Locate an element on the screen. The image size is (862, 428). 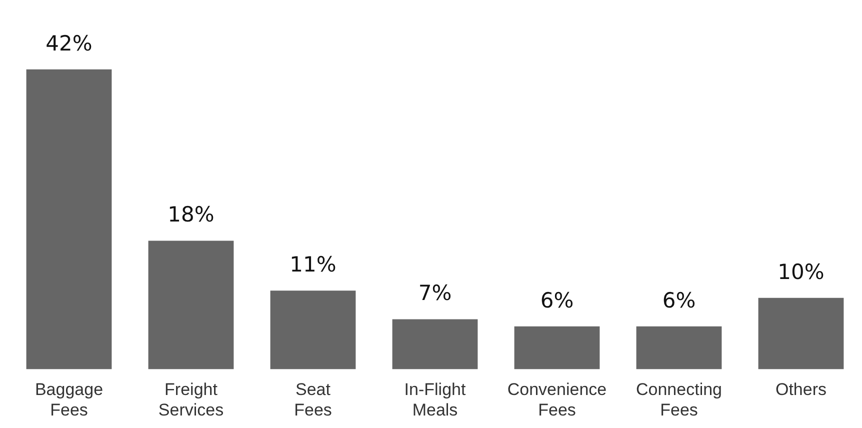
x-tick-label: Seat Fees is located at coordinates (313, 400).